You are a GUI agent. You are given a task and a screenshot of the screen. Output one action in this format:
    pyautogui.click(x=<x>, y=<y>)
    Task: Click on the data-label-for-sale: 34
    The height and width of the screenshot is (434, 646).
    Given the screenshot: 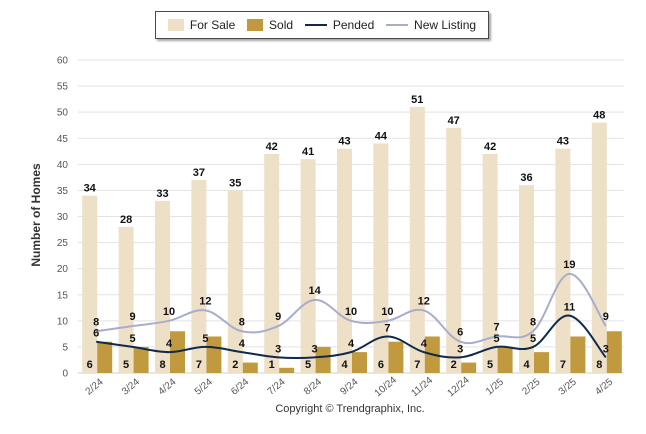 What is the action you would take?
    pyautogui.click(x=90, y=189)
    